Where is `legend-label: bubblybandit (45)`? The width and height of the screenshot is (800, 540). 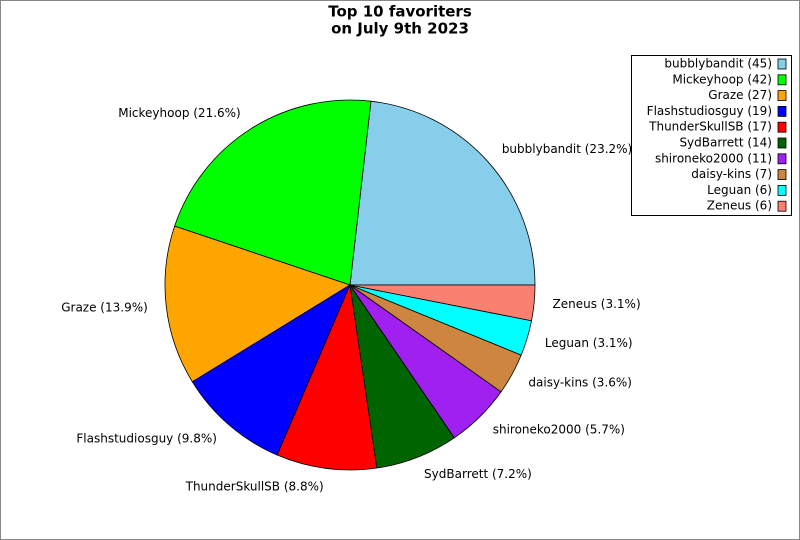
legend-label: bubblybandit (45) is located at coordinates (718, 64).